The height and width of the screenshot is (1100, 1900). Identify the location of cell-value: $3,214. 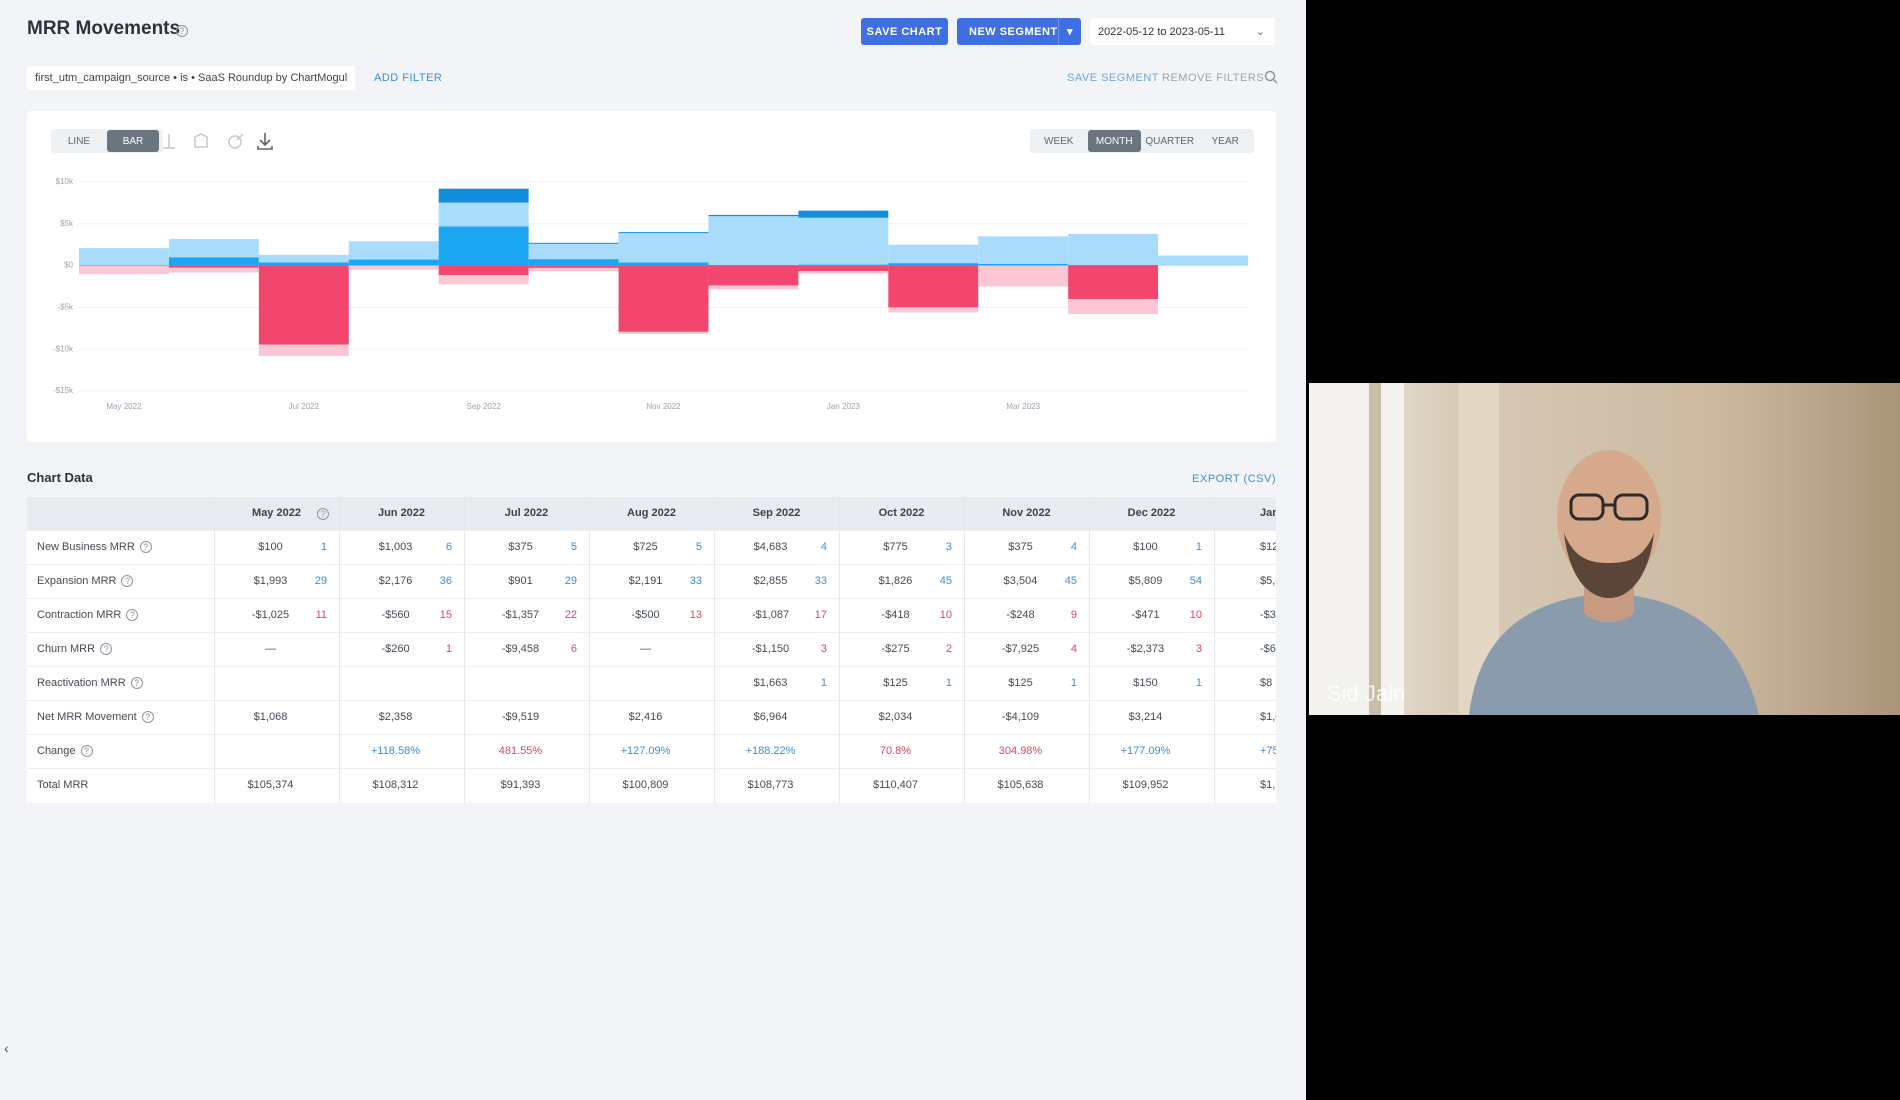
(1145, 717).